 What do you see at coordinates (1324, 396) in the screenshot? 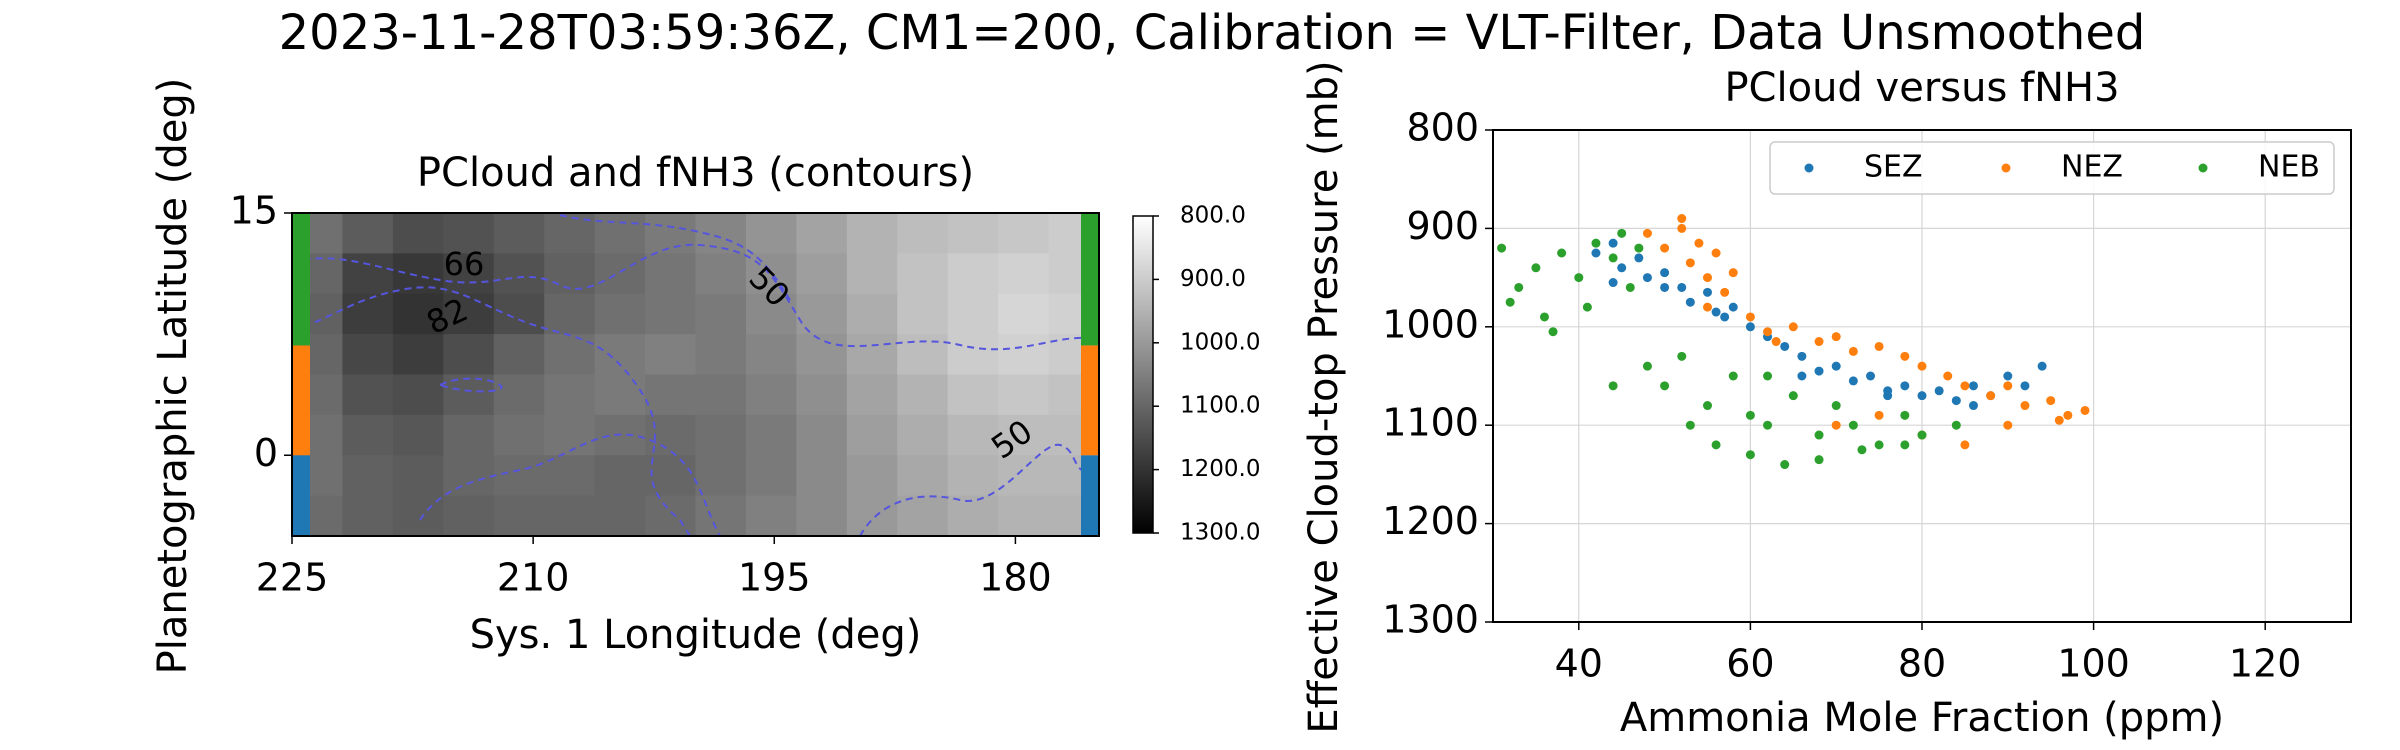
I see `y-axis-label: Effective Cloud-top Pressure (mb)` at bounding box center [1324, 396].